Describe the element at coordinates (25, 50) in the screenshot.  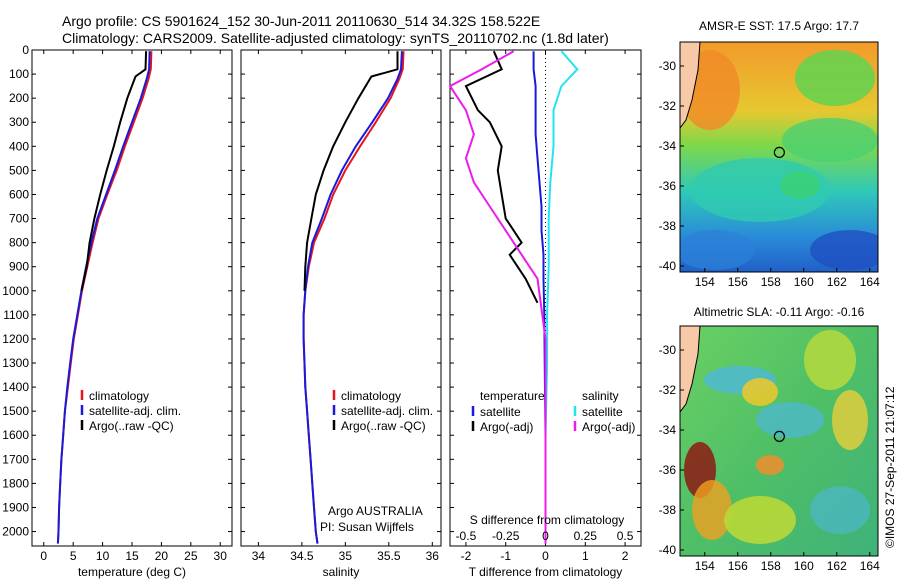
I see `y-tick-label: 0` at that location.